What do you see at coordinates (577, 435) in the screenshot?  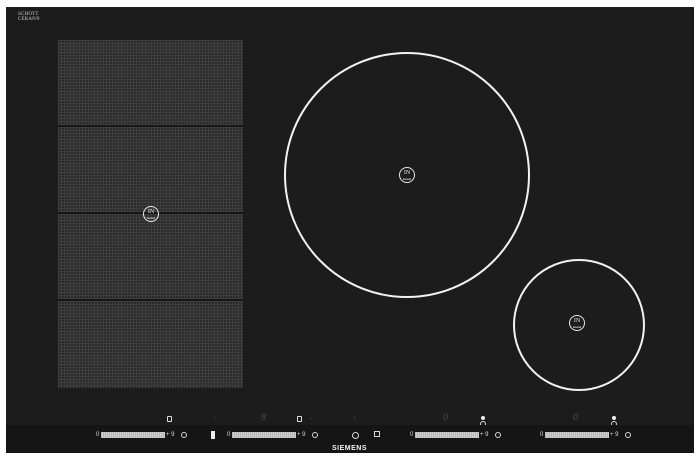 I see `small-zone-power-slider` at bounding box center [577, 435].